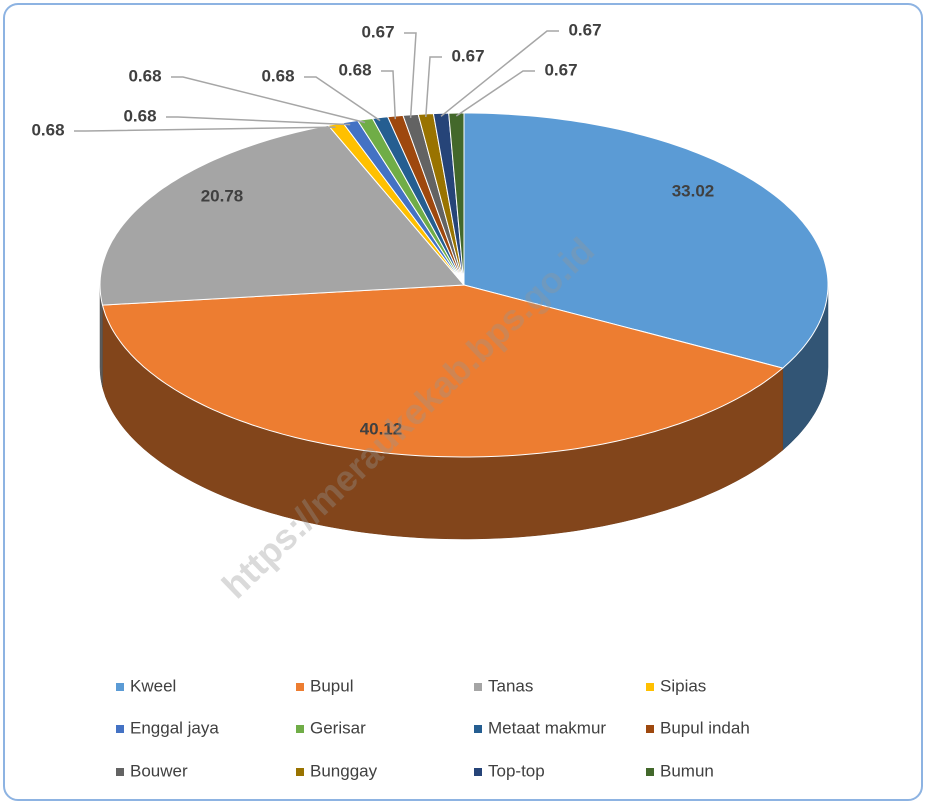  Describe the element at coordinates (222, 195) in the screenshot. I see `data-label: 20.78` at that location.